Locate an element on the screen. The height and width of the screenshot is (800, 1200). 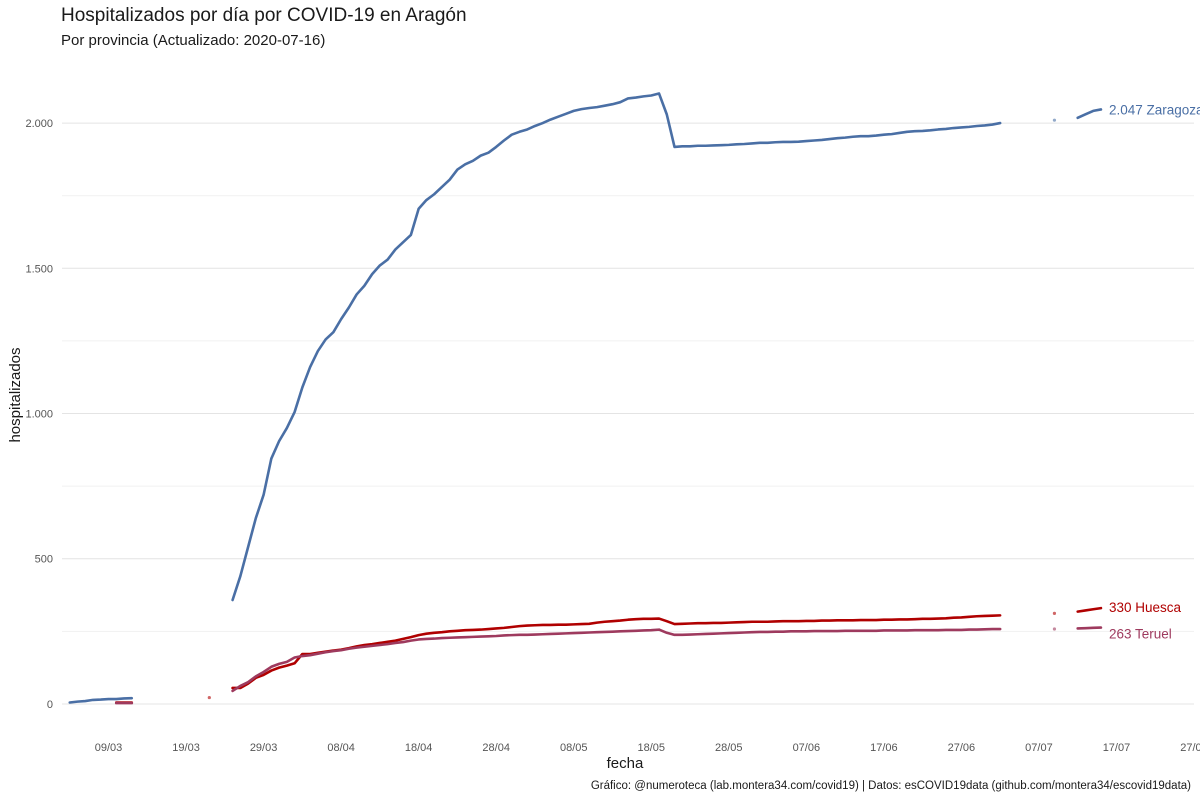
x-tick-label: 28/05 is located at coordinates (729, 748).